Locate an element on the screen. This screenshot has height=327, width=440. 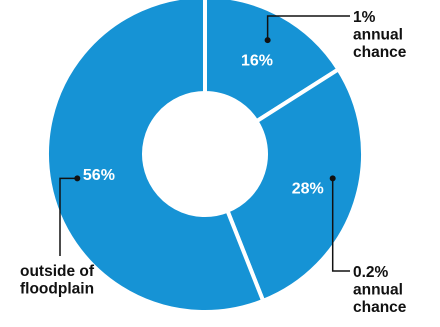
callout-label-outside-floodplain: outside of floodplain is located at coordinates (57, 280).